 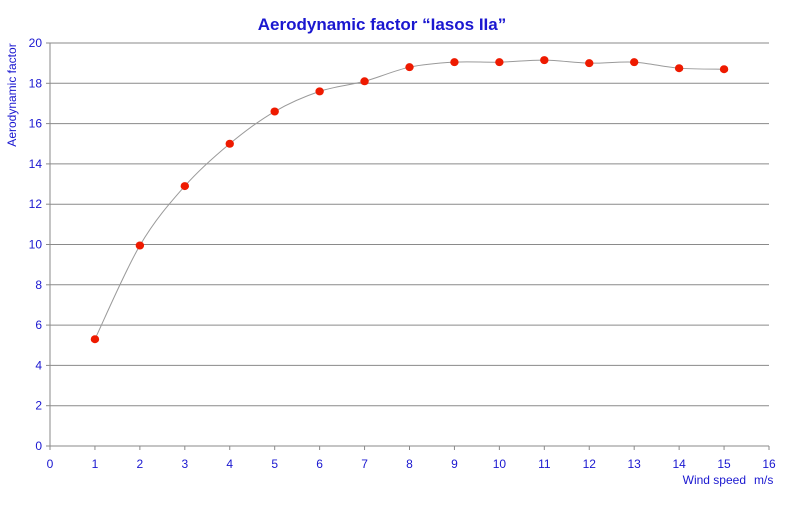 What do you see at coordinates (769, 464) in the screenshot?
I see `x-tick-label: 16` at bounding box center [769, 464].